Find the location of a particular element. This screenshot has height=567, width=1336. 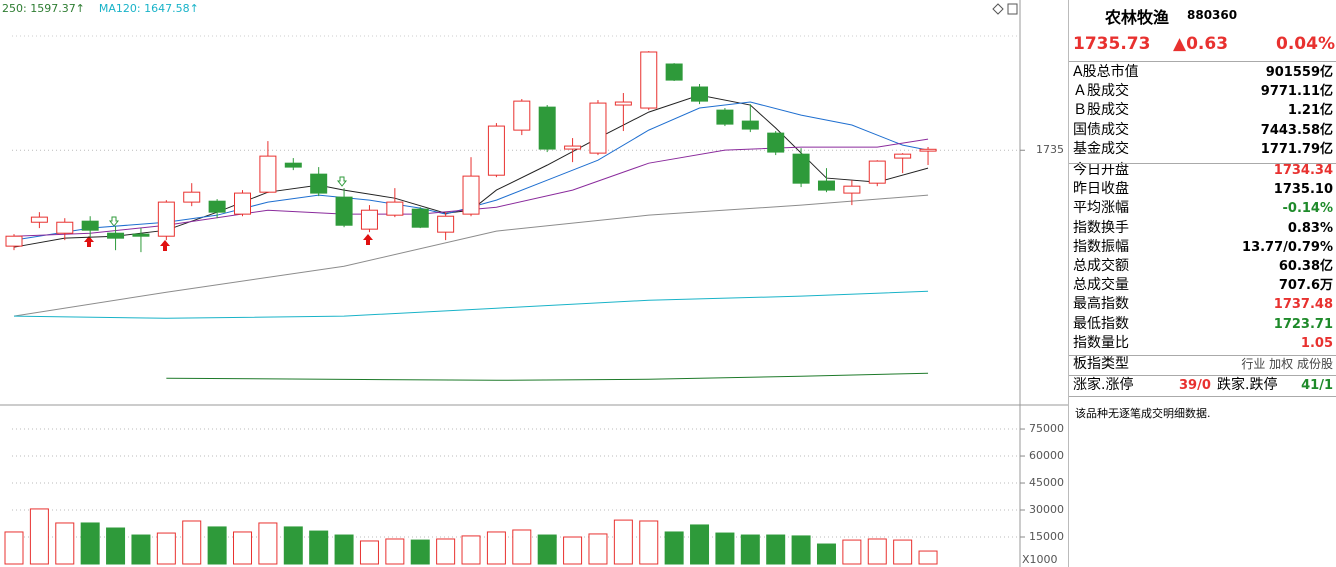

y-tick-label: 30000 is located at coordinates (1046, 509).